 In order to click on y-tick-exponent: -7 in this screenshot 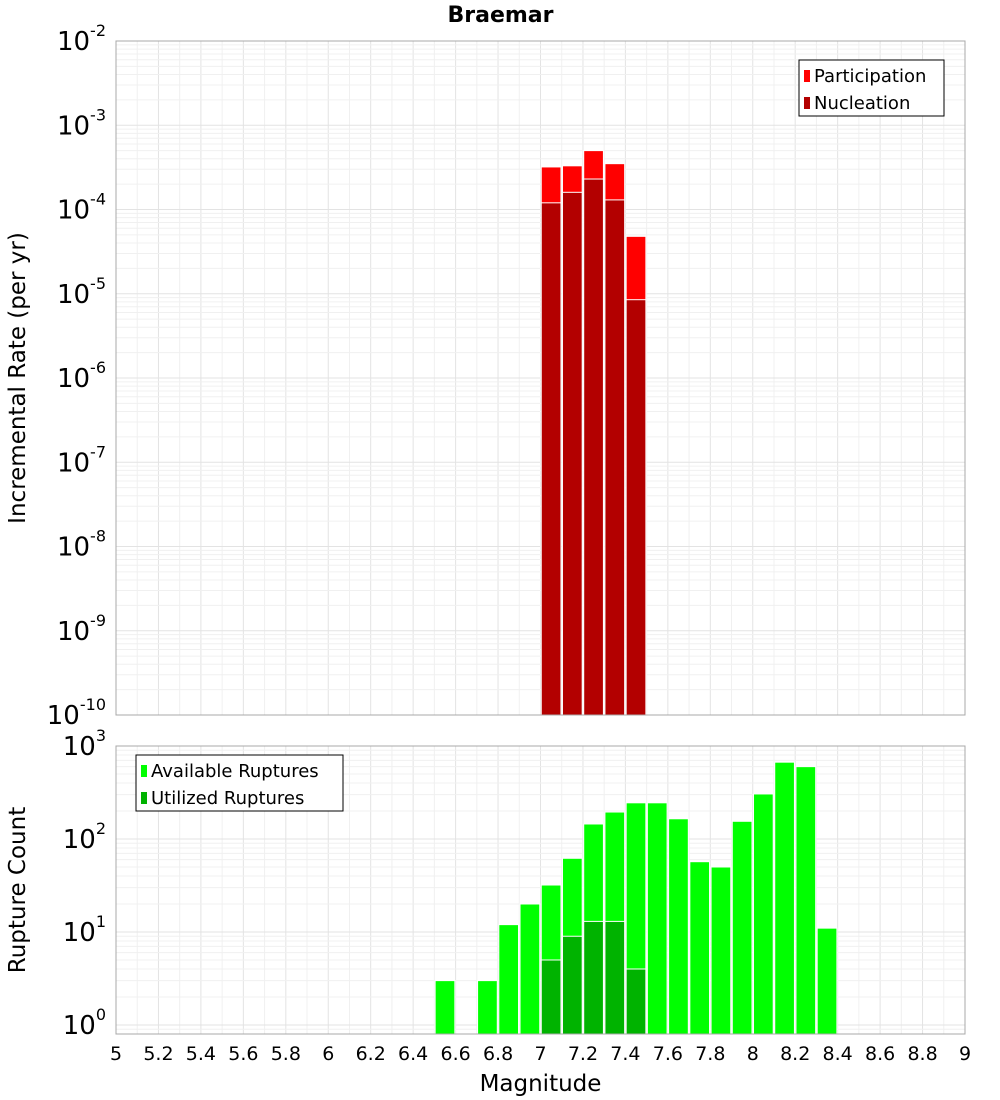, I will do `click(98, 451)`.